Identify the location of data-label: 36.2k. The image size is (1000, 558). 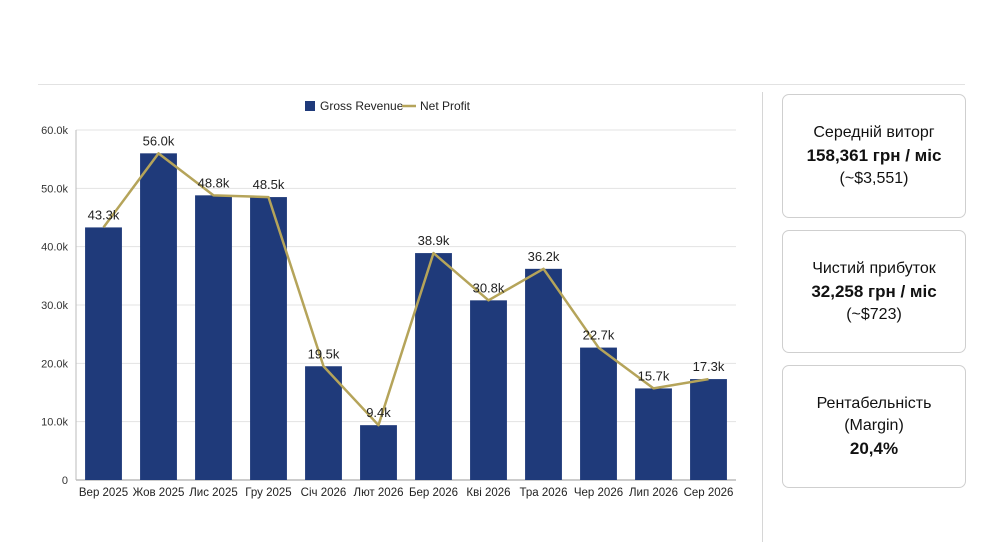
(544, 256).